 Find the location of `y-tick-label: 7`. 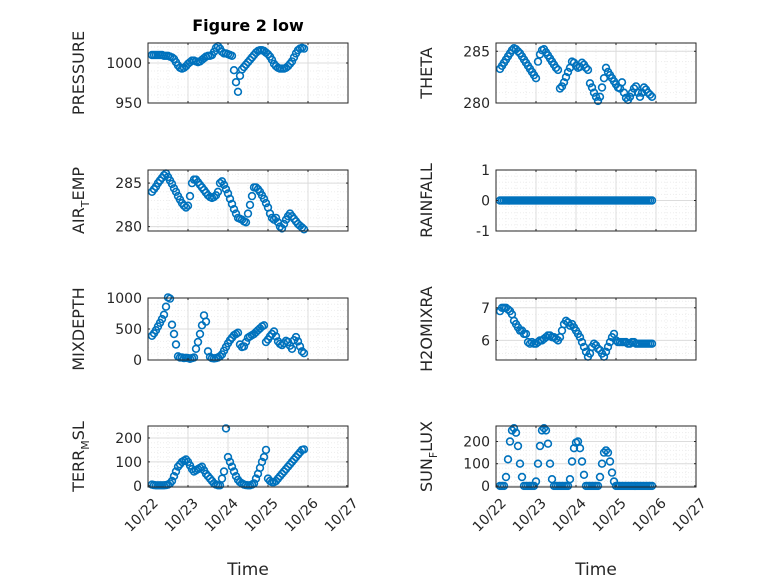

y-tick-label: 7 is located at coordinates (485, 309).